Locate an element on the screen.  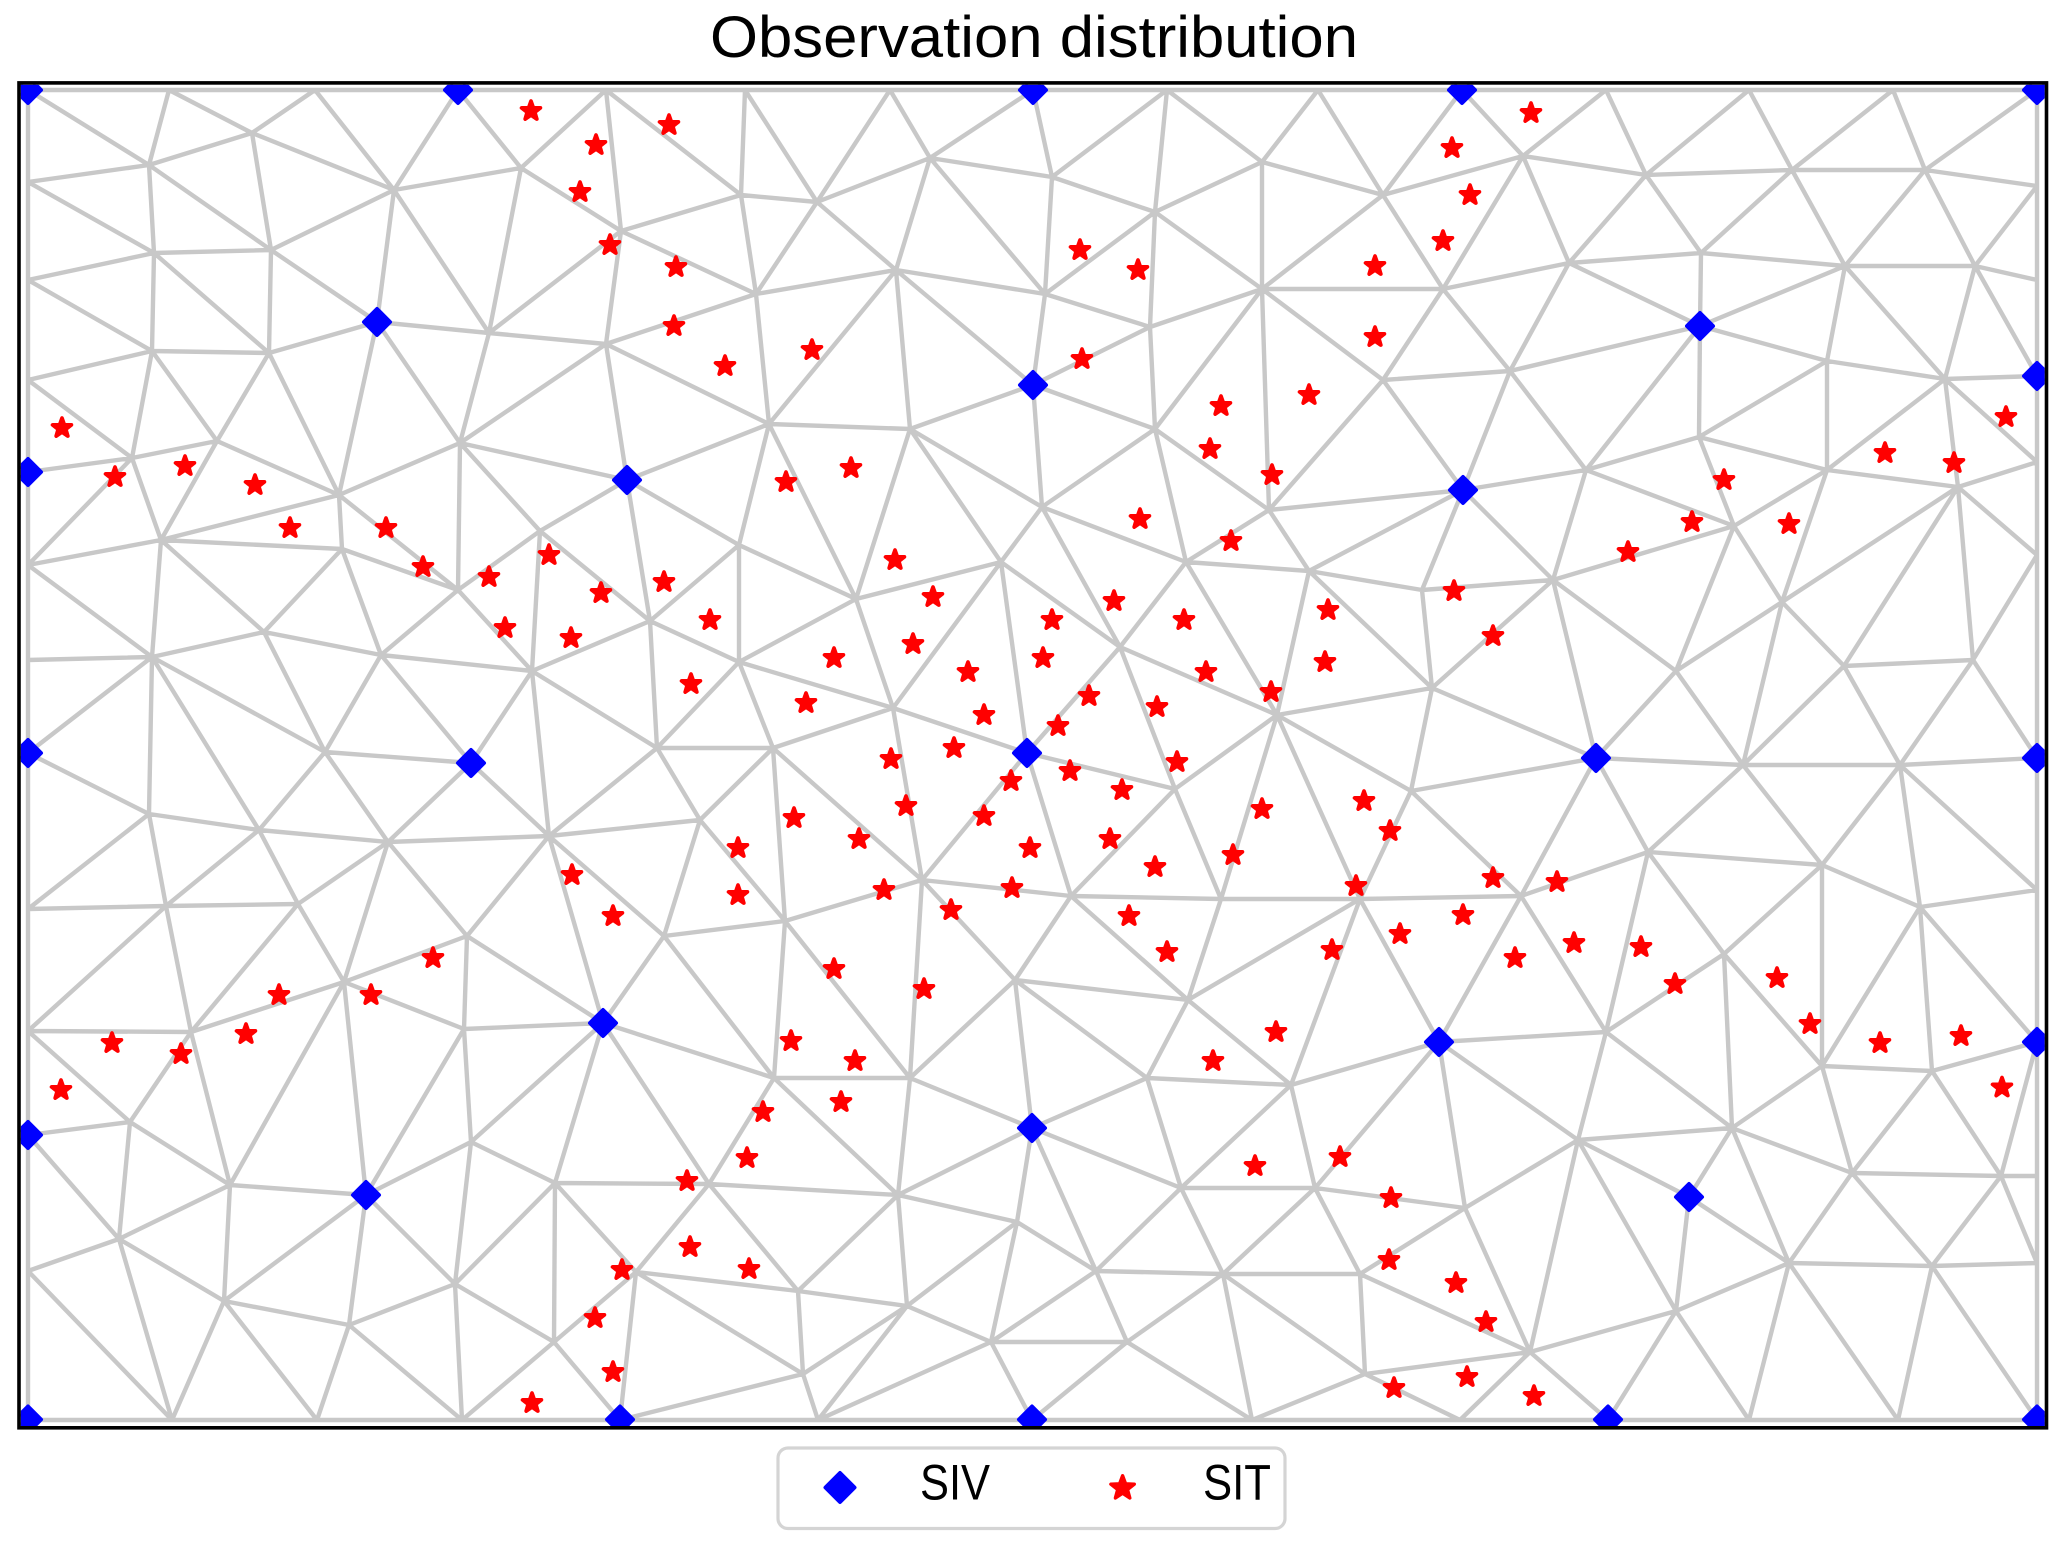
svg-text: Observation distribution is located at coordinates (1034, 37).